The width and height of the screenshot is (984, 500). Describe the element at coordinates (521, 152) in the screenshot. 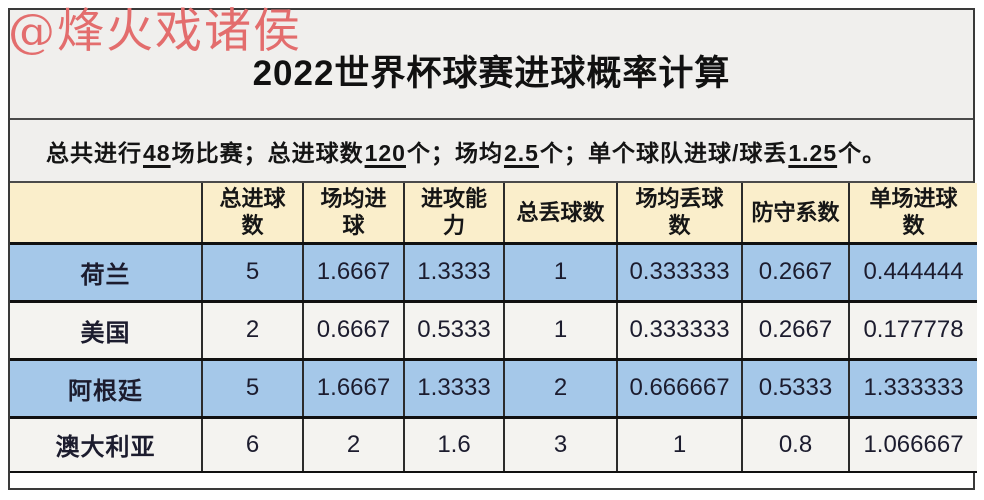

I see `summary-number: 2.5` at that location.